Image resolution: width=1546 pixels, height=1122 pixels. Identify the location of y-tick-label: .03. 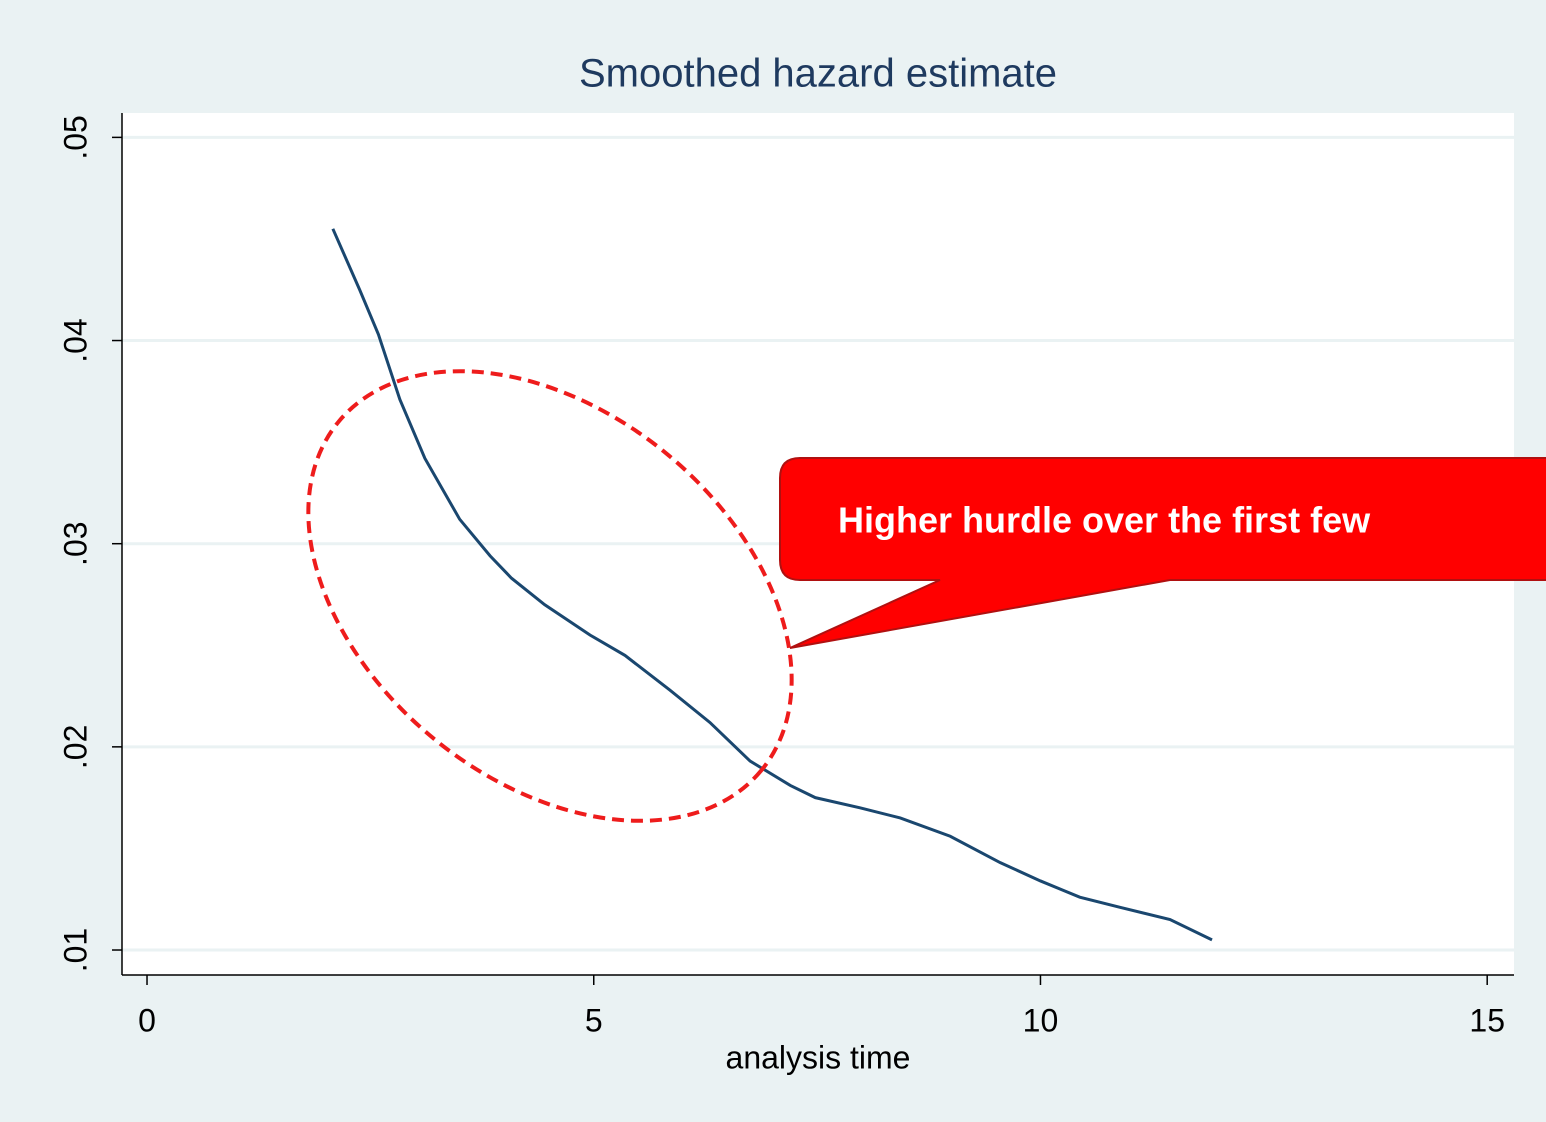
(75, 543).